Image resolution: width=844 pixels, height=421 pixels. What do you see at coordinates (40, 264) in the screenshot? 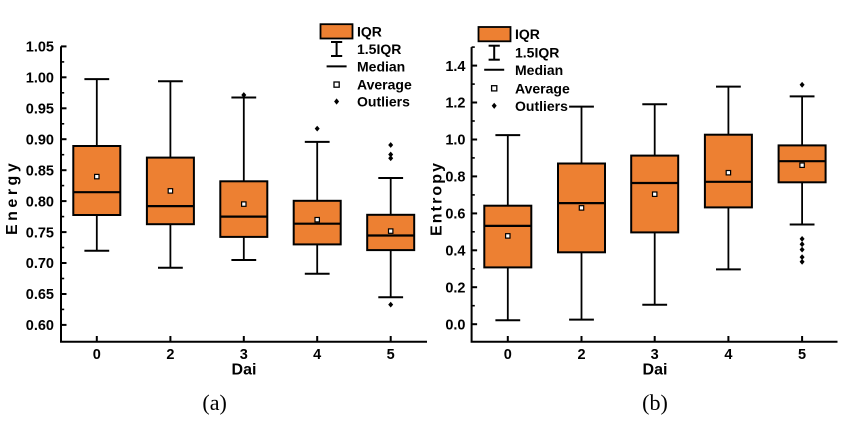
I see `svg-text: 0.70` at bounding box center [40, 264].